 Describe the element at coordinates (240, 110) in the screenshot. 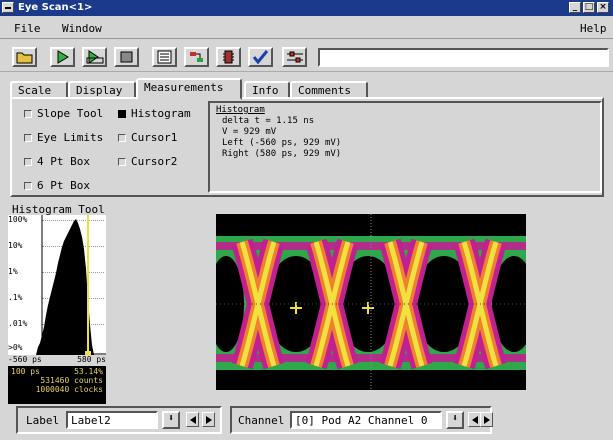

I see `info-heading: Histogram` at that location.